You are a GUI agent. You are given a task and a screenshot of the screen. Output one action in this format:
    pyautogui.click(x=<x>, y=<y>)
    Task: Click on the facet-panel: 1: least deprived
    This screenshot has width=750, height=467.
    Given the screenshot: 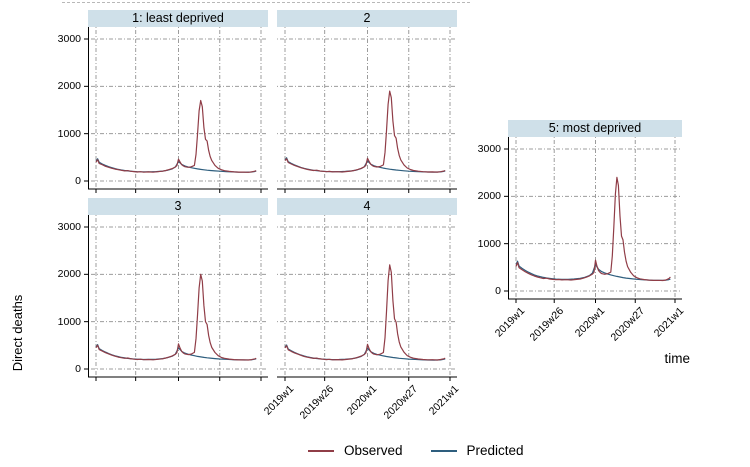 What is the action you would take?
    pyautogui.click(x=176, y=101)
    